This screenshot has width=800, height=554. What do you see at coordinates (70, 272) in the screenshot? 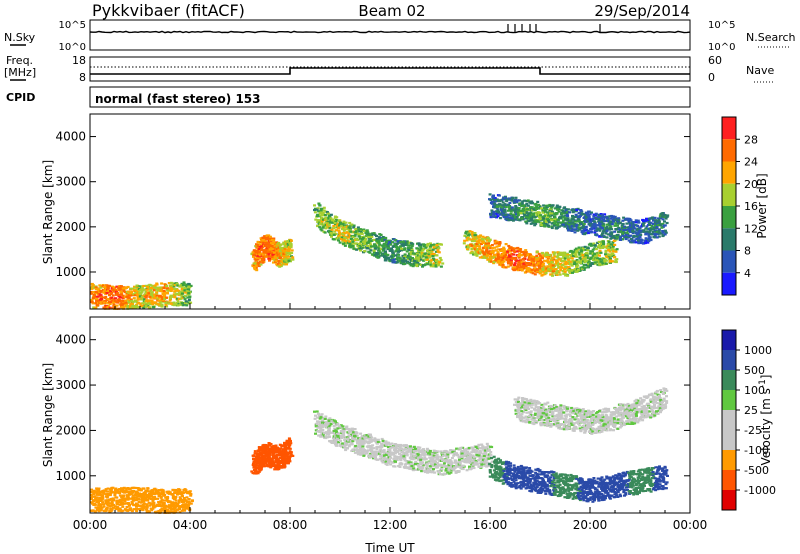
I see `y-tick-label: 1000` at bounding box center [70, 272].